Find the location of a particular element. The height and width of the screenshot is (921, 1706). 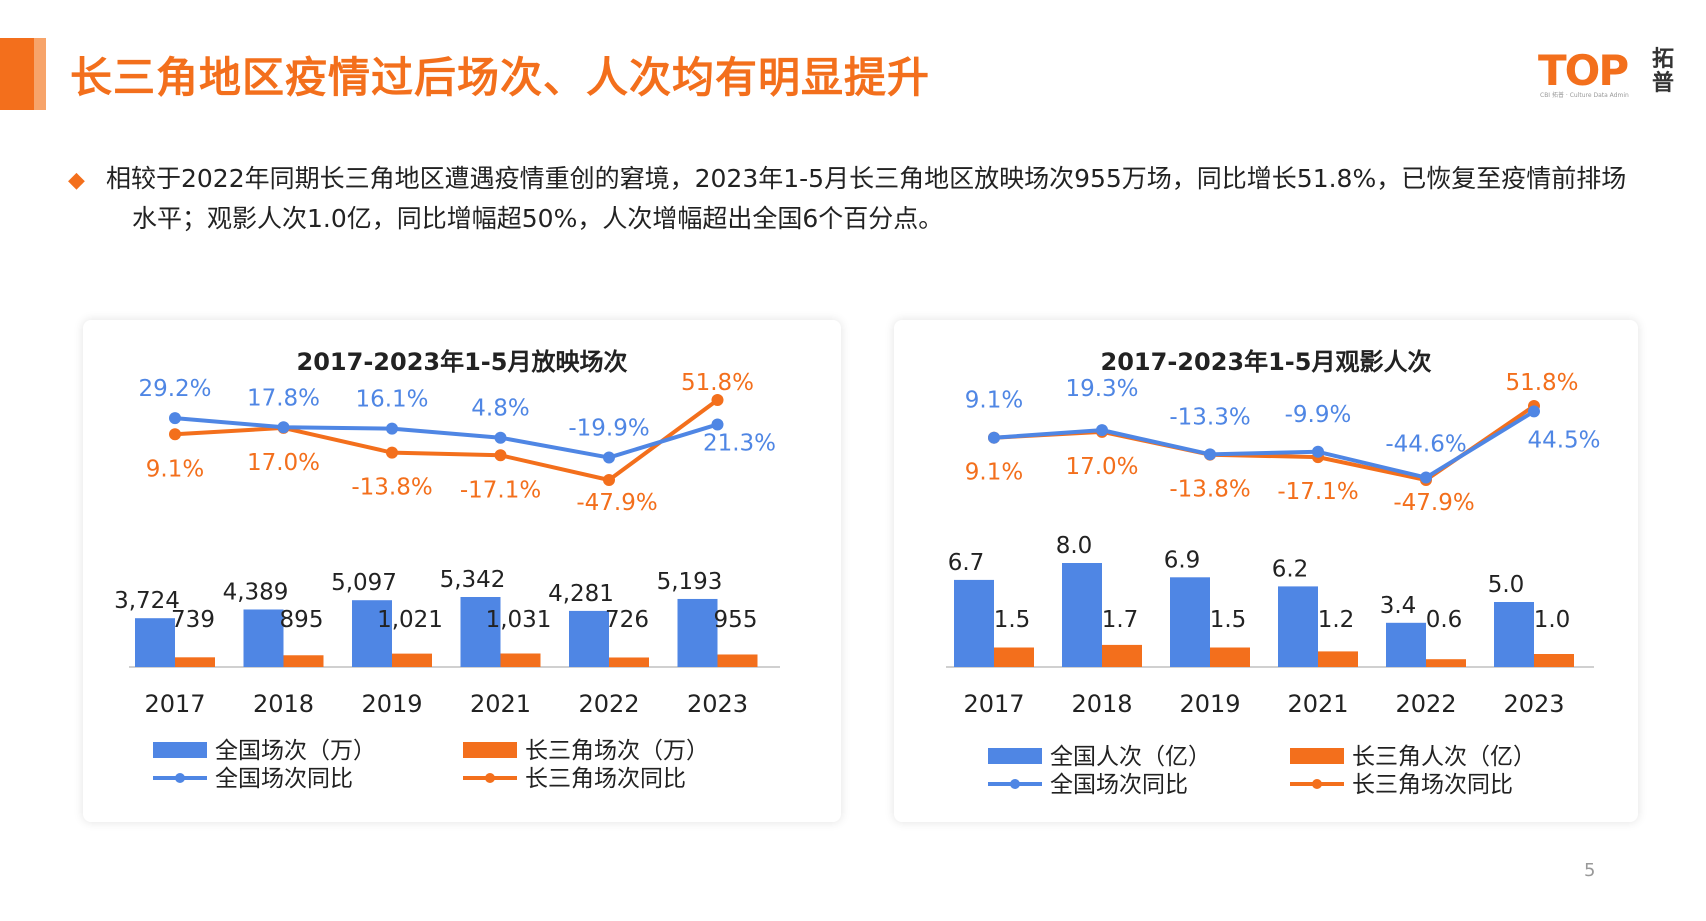

bar-yrd-2019 is located at coordinates (412, 660).